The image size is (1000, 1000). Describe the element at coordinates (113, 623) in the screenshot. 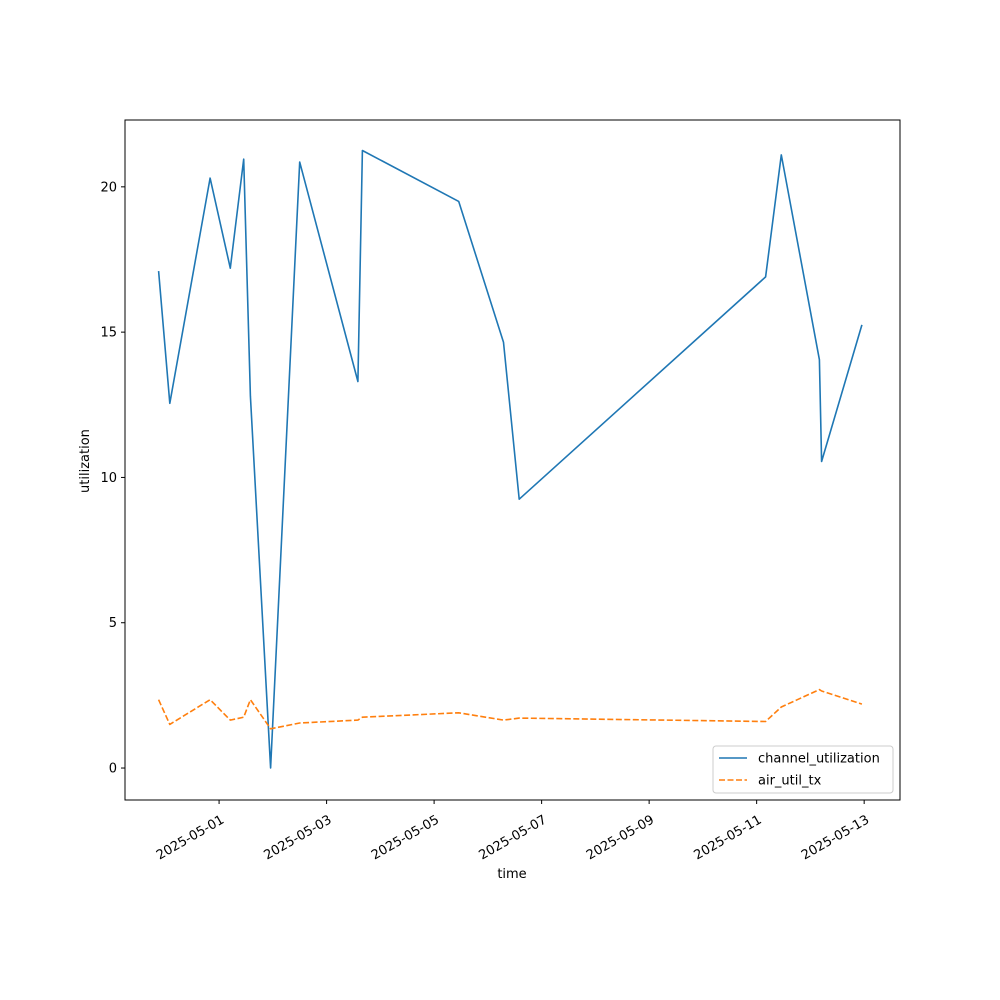

I see `y-tick-label: 5` at that location.